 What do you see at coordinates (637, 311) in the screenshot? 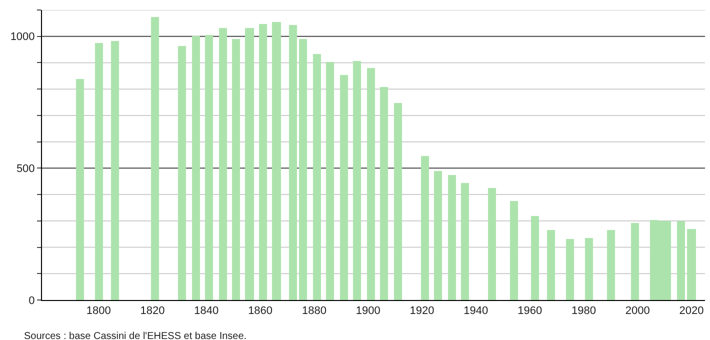
I see `x-tick-label: 2000` at bounding box center [637, 311].